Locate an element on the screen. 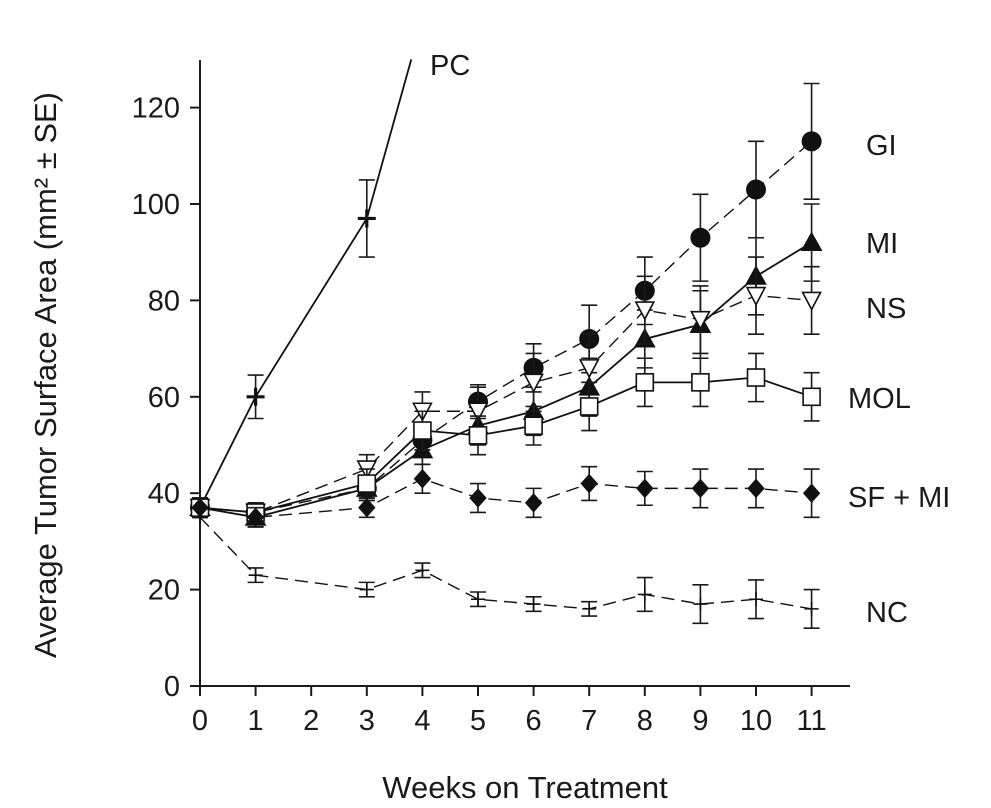 The width and height of the screenshot is (991, 808). x-tick-label: 6 is located at coordinates (534, 721).